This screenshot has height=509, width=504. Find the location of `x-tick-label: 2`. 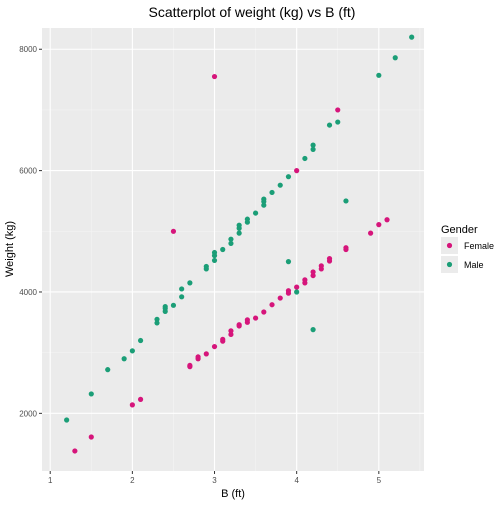

x-tick-label: 2 is located at coordinates (132, 480).